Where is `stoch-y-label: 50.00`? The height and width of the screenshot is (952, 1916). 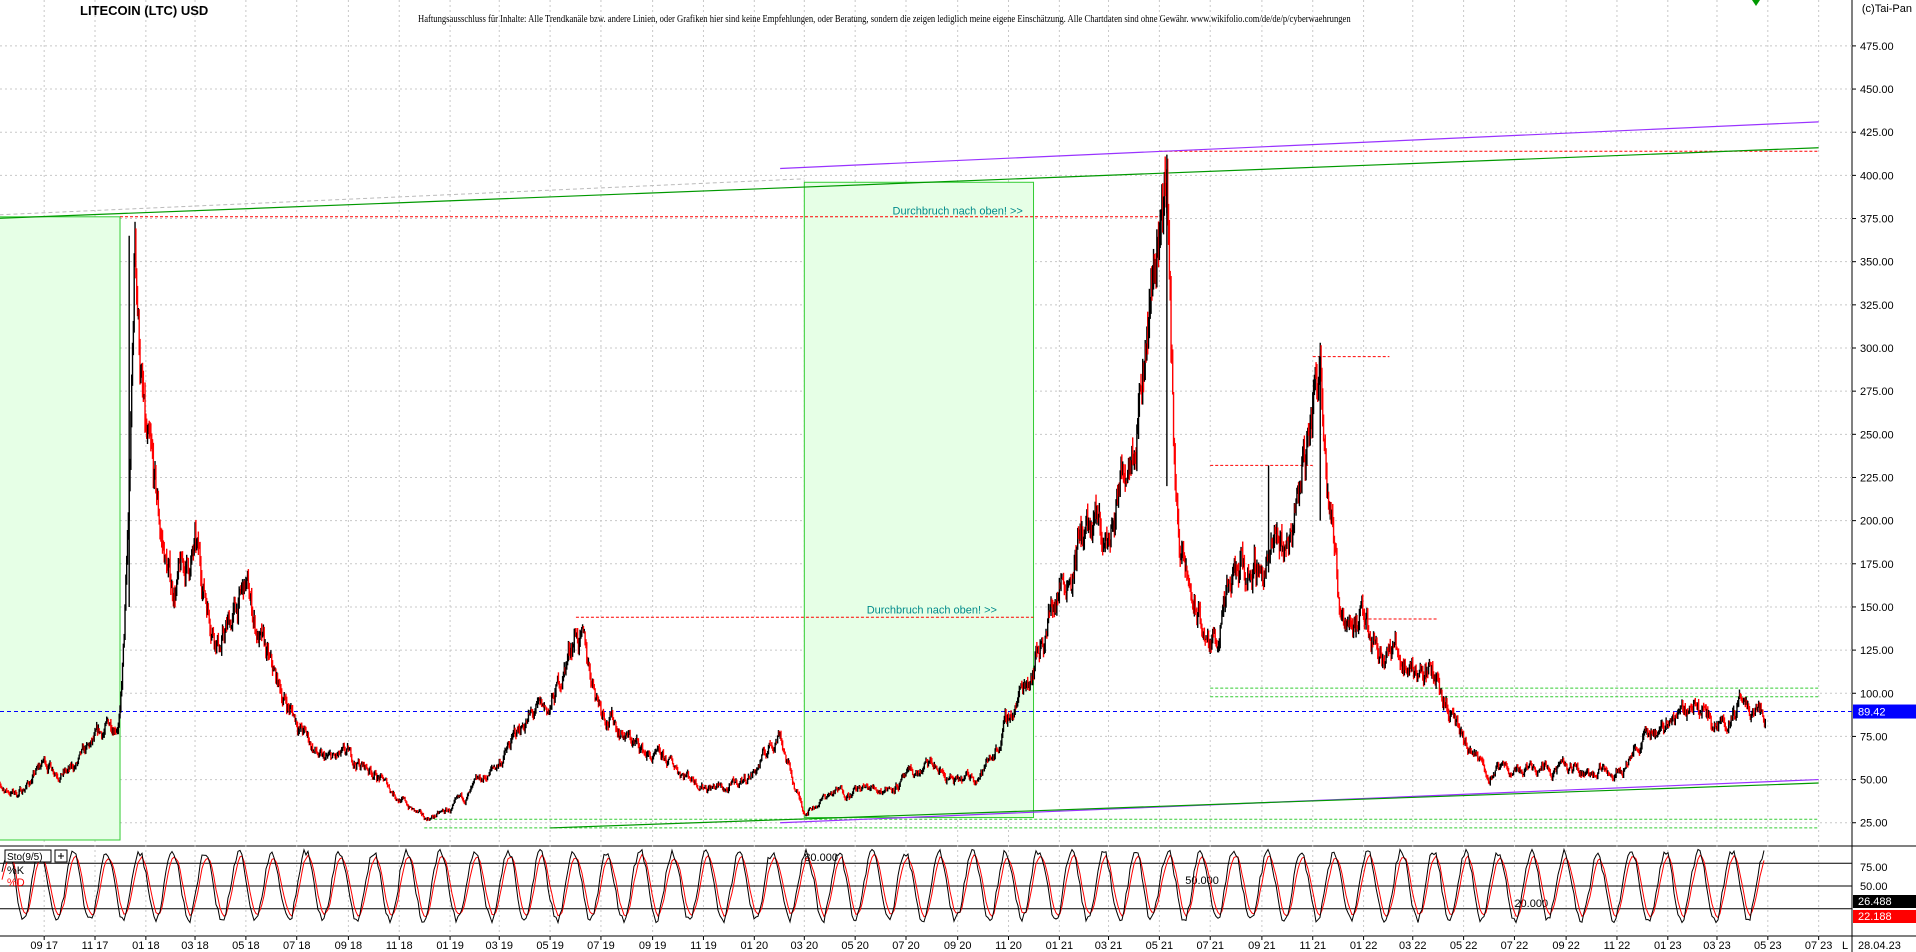
stoch-y-label: 50.00 is located at coordinates (1874, 887).